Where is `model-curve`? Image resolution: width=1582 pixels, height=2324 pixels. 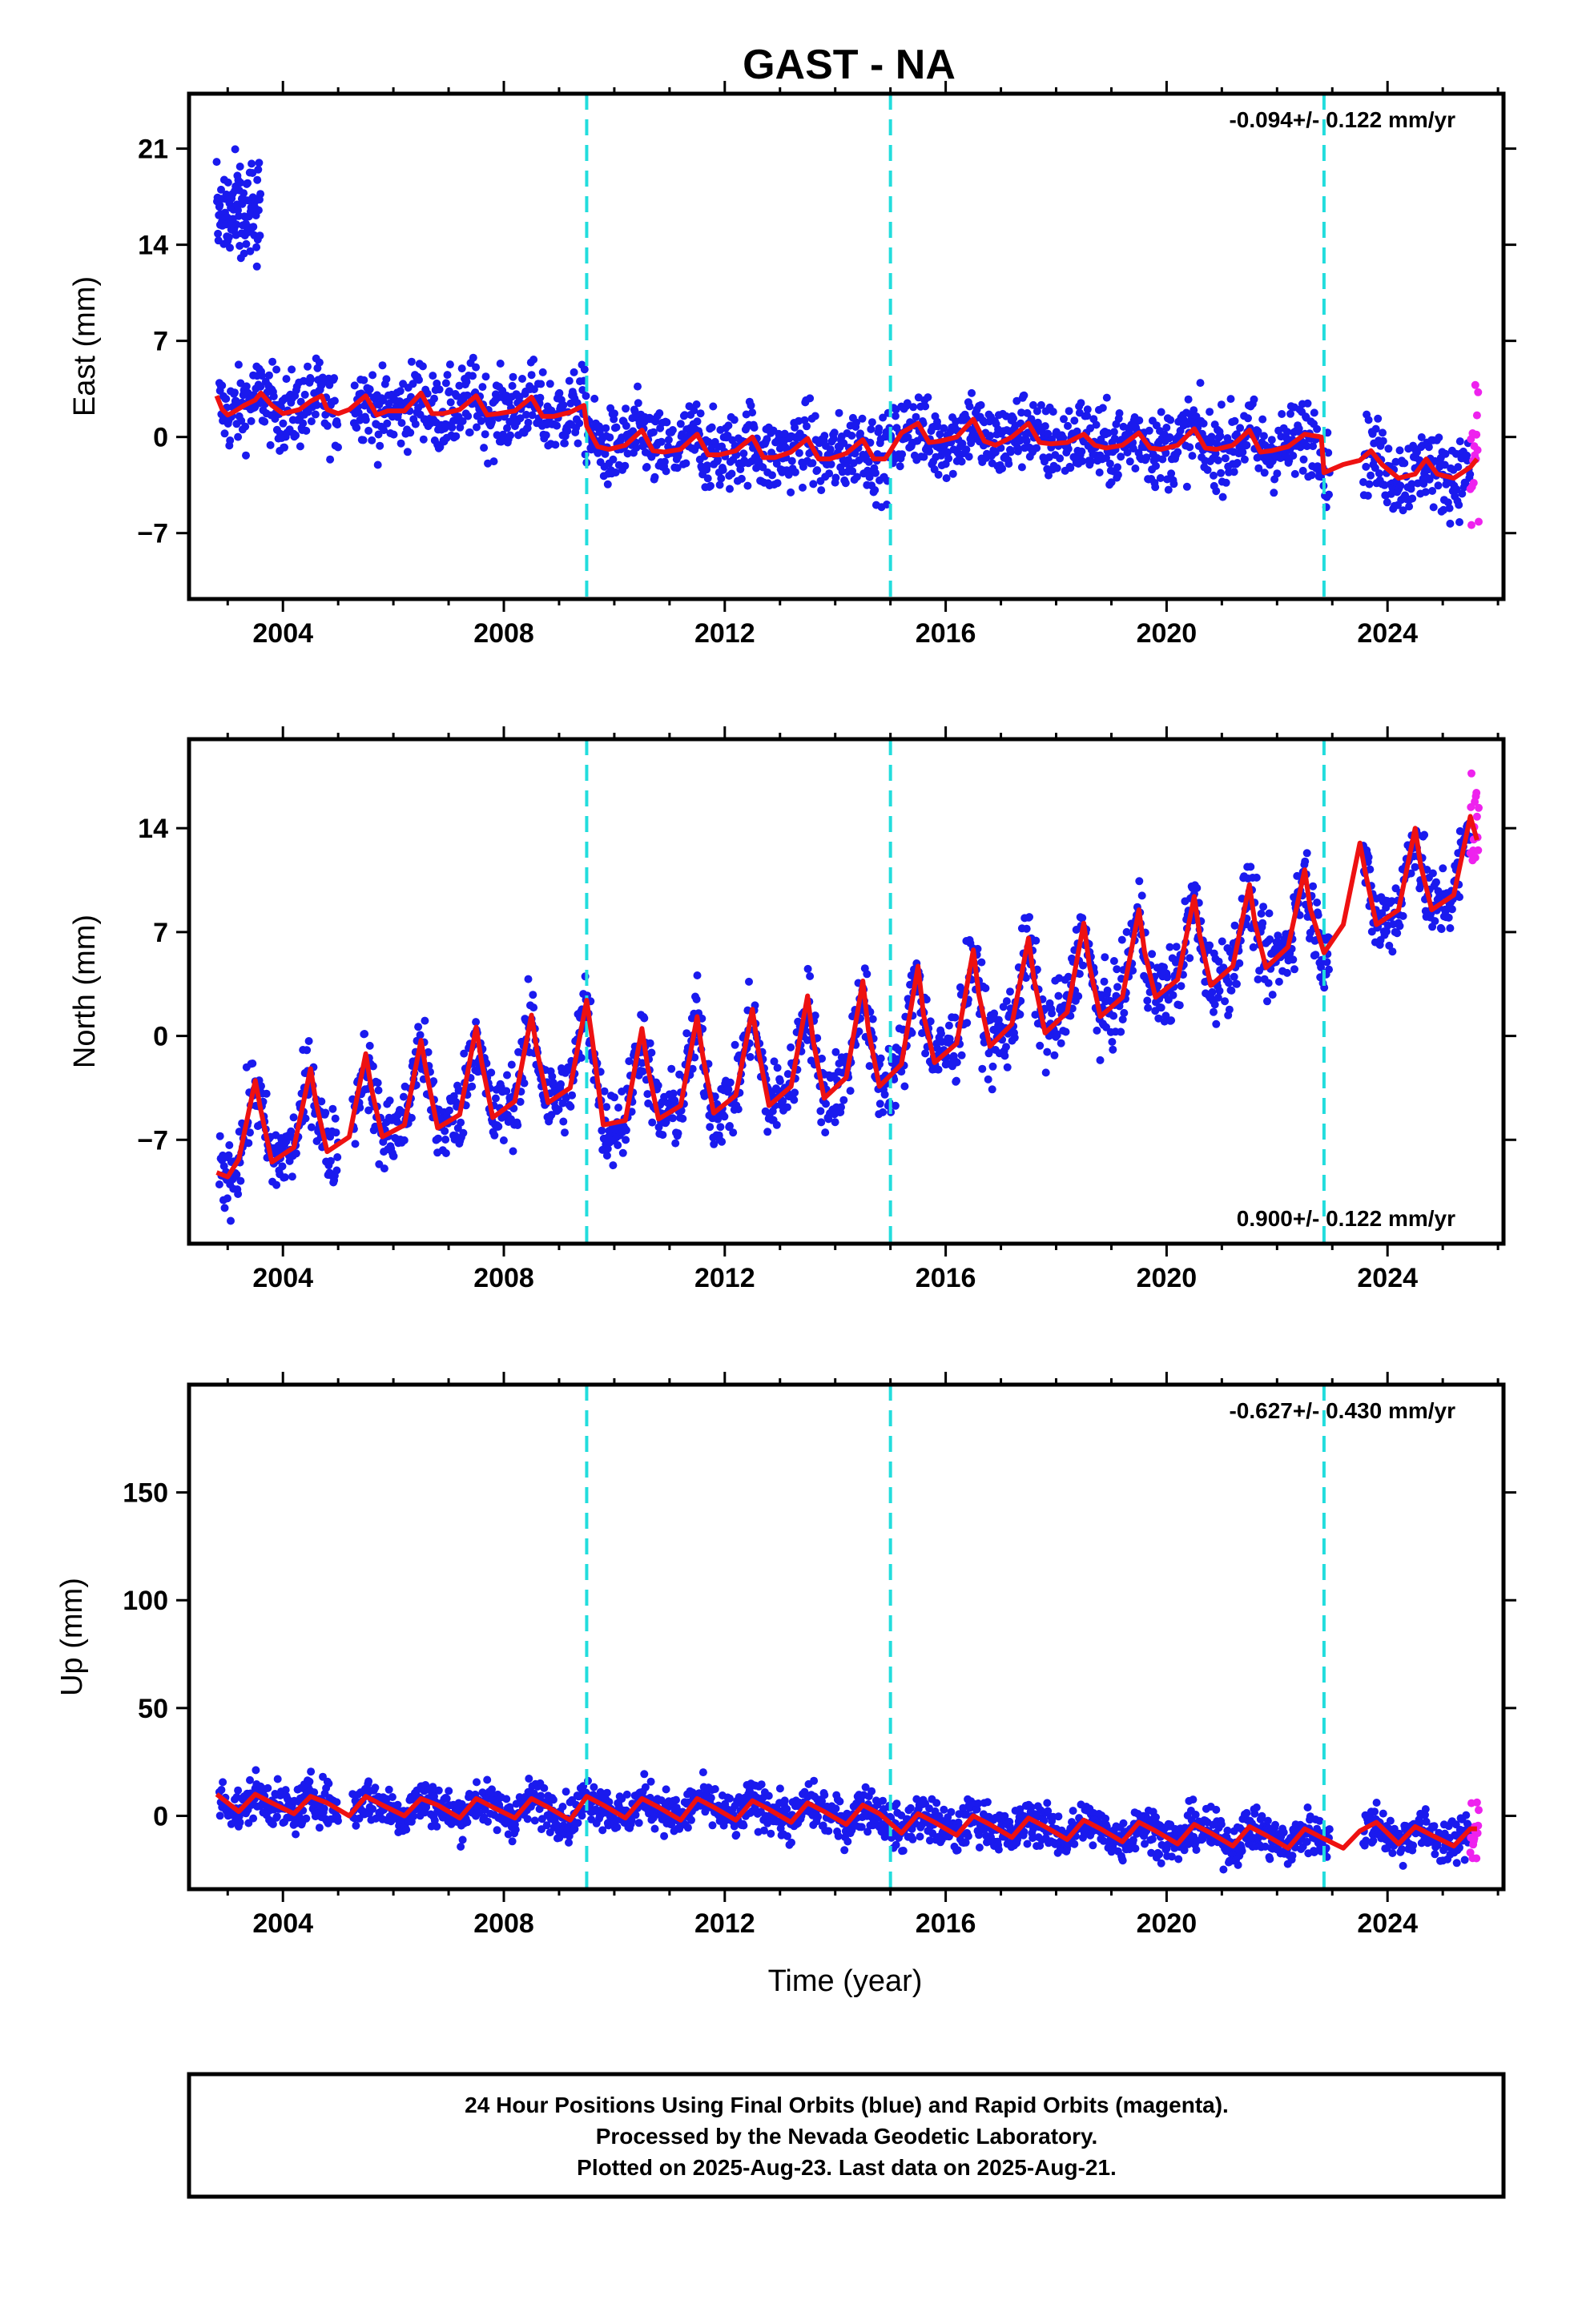 model-curve is located at coordinates (846, 436).